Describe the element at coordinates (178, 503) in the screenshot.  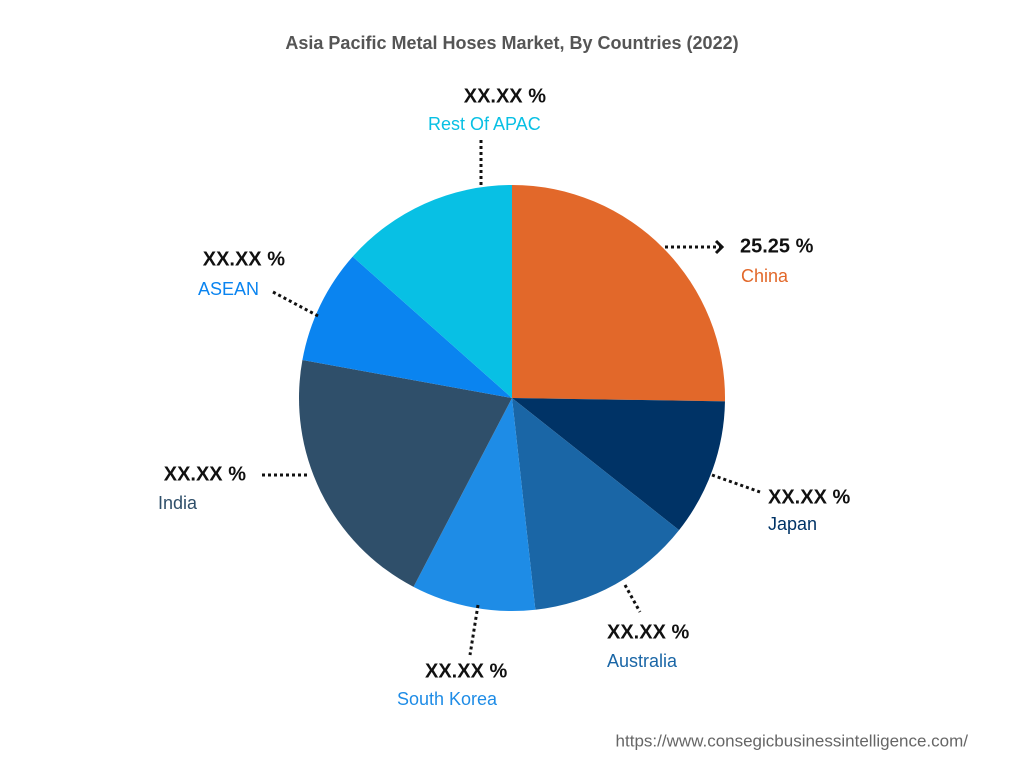
I see `category-label: India` at that location.